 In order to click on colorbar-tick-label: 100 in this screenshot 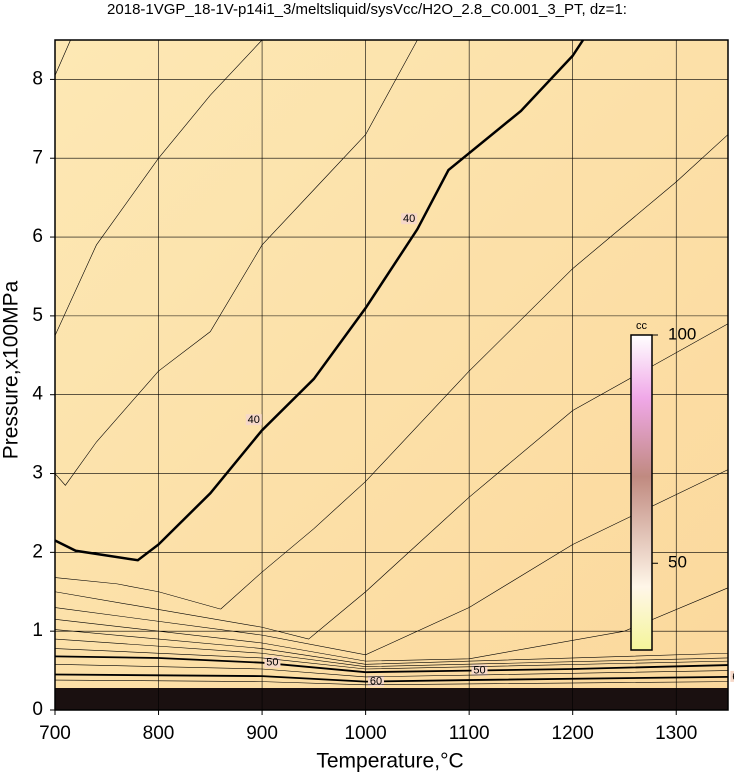, I will do `click(682, 333)`.